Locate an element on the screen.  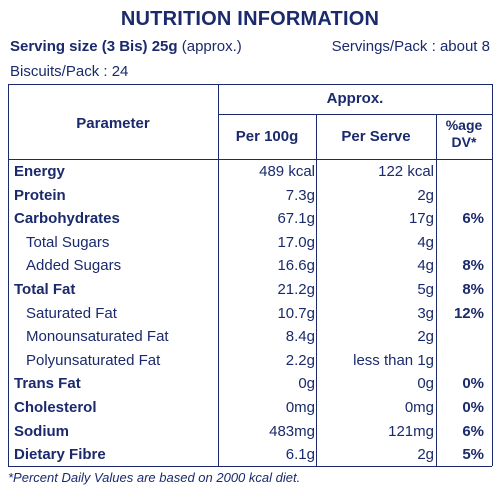
value-per-100g: 0g is located at coordinates (306, 384).